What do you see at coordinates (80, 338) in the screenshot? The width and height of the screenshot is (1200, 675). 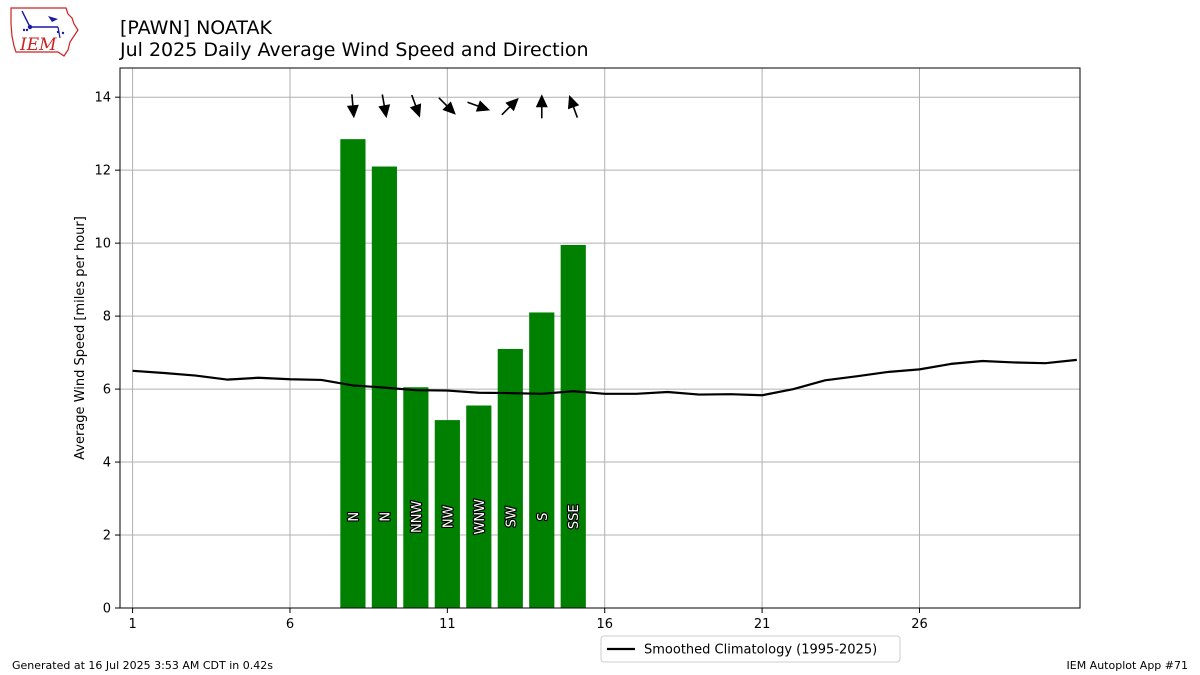 I see `y-axis-label: Average Wind Speed [miles per hour]` at bounding box center [80, 338].